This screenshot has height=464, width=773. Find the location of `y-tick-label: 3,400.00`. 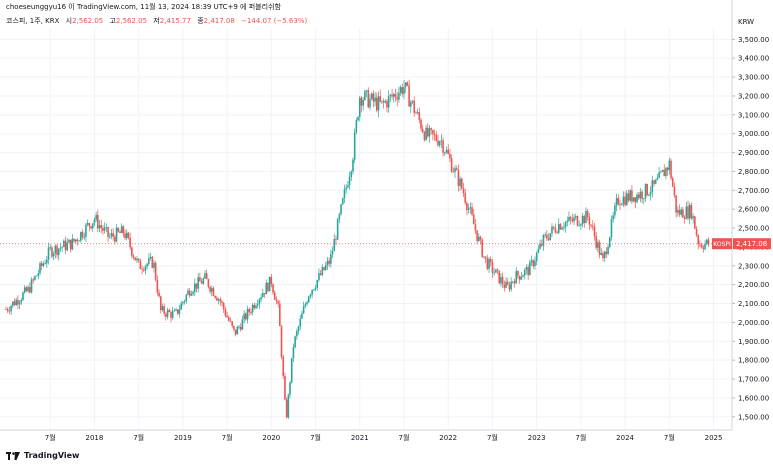

y-tick-label: 3,400.00 is located at coordinates (753, 59).